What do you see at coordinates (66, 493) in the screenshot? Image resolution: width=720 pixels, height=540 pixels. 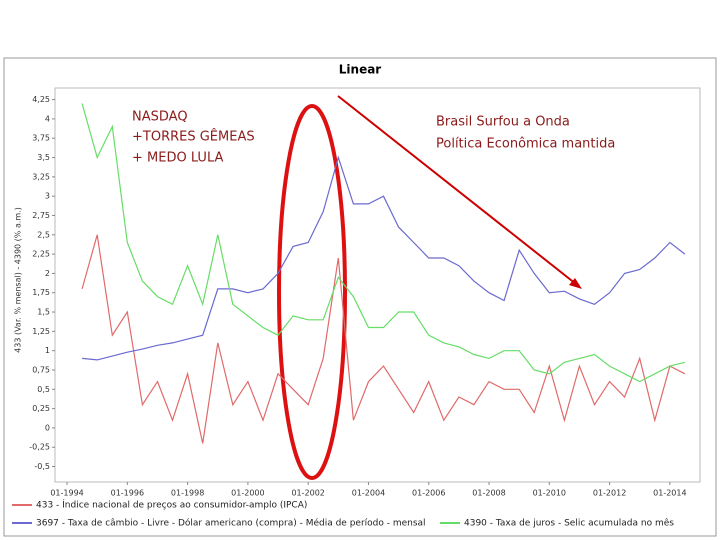 I see `x-tick-label: 01-1994` at bounding box center [66, 493].